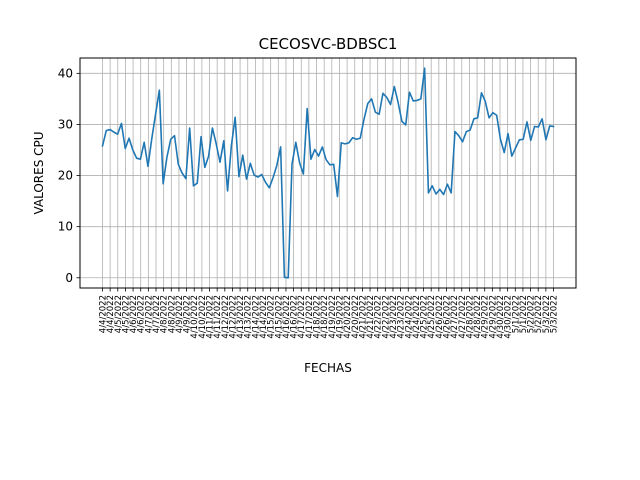 This screenshot has height=480, width=640. What do you see at coordinates (65, 227) in the screenshot?
I see `y-tick-label: 10` at bounding box center [65, 227].